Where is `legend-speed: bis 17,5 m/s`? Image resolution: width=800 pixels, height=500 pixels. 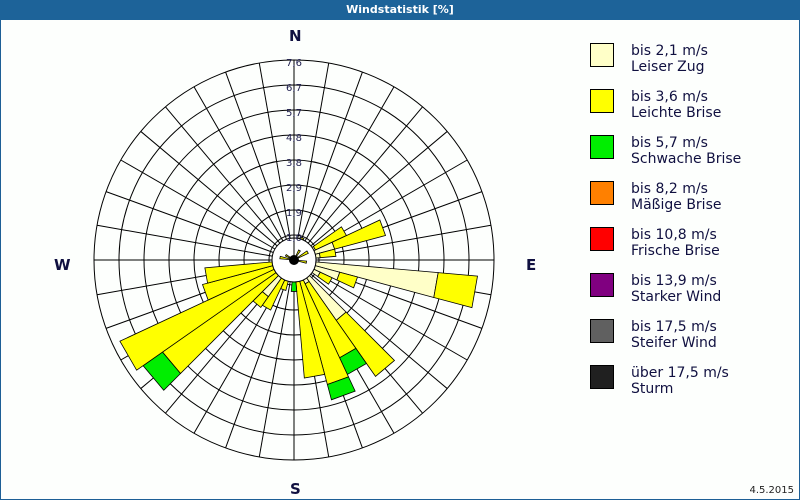 legend-speed: bis 17,5 m/s is located at coordinates (674, 327).